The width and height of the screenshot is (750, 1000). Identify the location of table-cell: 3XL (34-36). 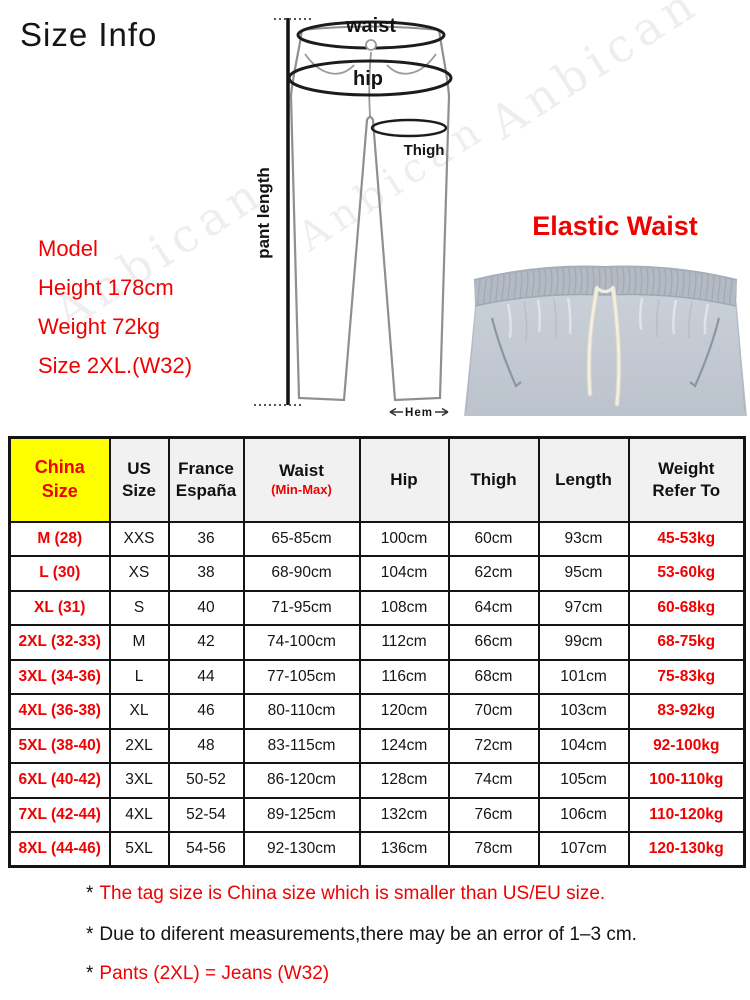
(59, 676).